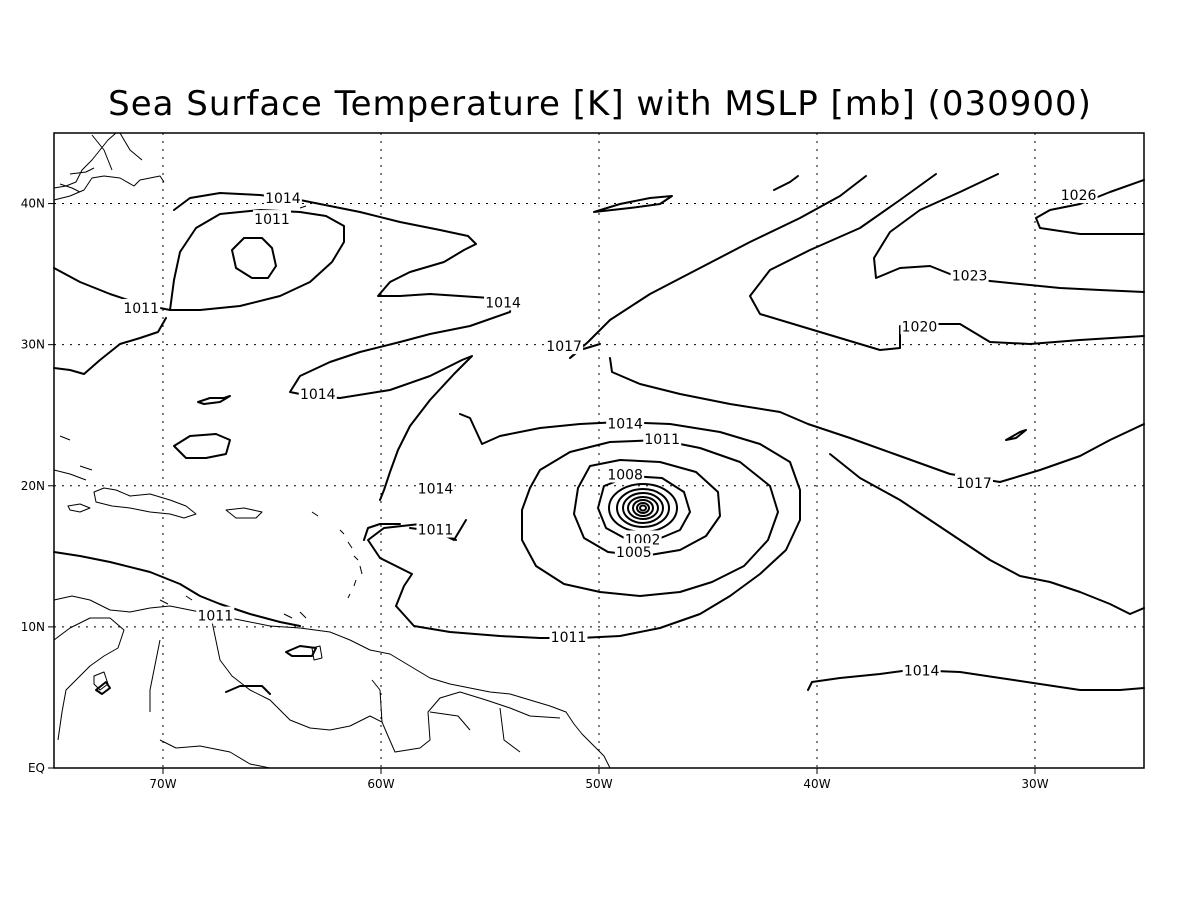 Image resolution: width=1200 pixels, height=900 pixels. I want to click on isobar-label: 1023, so click(970, 277).